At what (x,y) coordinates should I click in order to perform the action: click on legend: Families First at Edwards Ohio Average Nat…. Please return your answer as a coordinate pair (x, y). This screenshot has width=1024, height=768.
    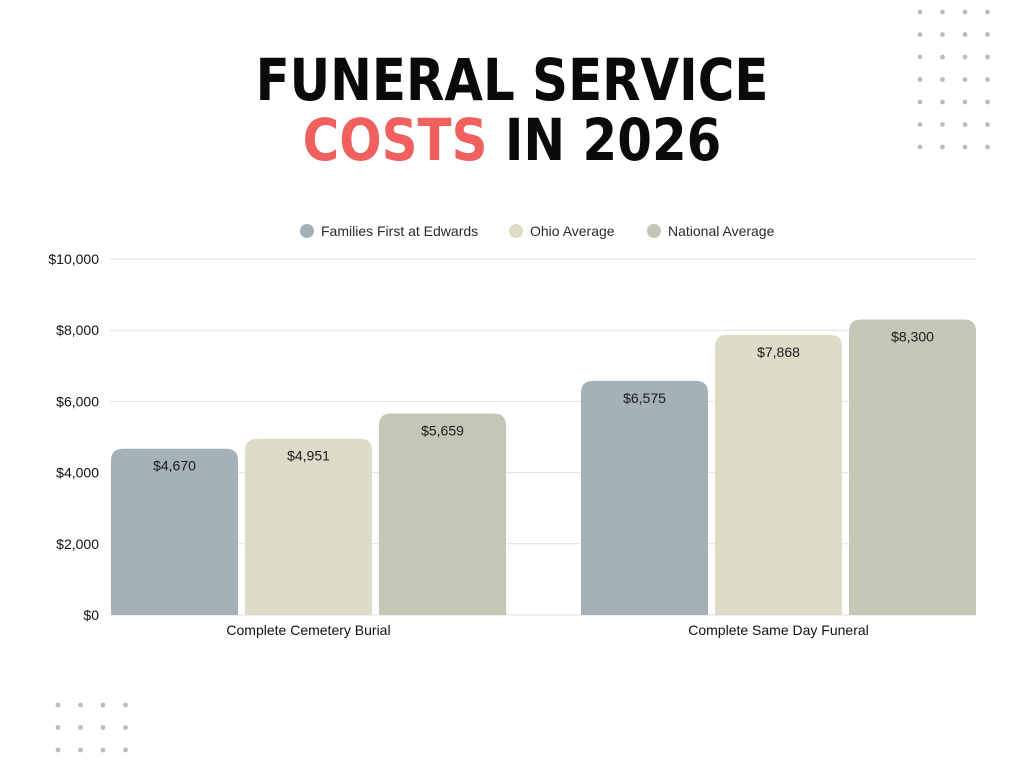
    Looking at the image, I should click on (537, 231).